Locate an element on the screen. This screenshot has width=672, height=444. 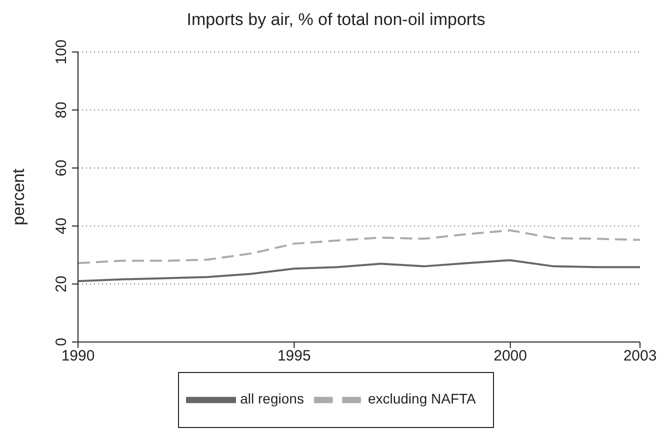
y-tick-label: 40 is located at coordinates (61, 226).